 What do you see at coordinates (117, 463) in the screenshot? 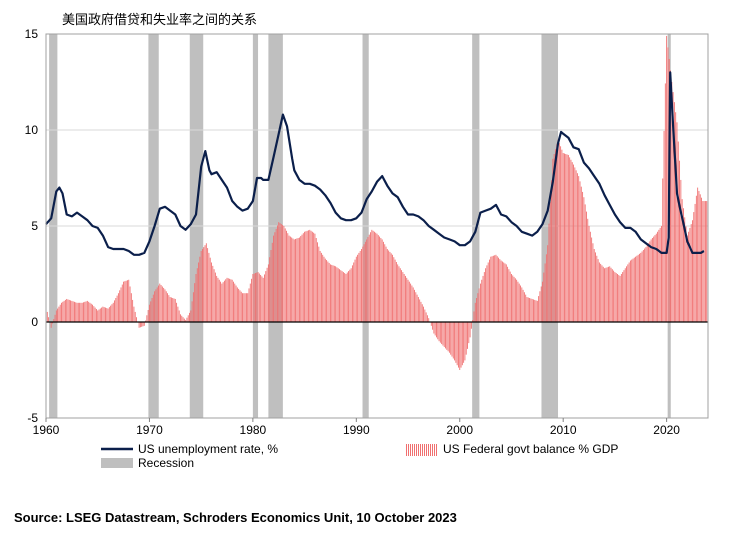
I see `legend-recession-swatch` at bounding box center [117, 463].